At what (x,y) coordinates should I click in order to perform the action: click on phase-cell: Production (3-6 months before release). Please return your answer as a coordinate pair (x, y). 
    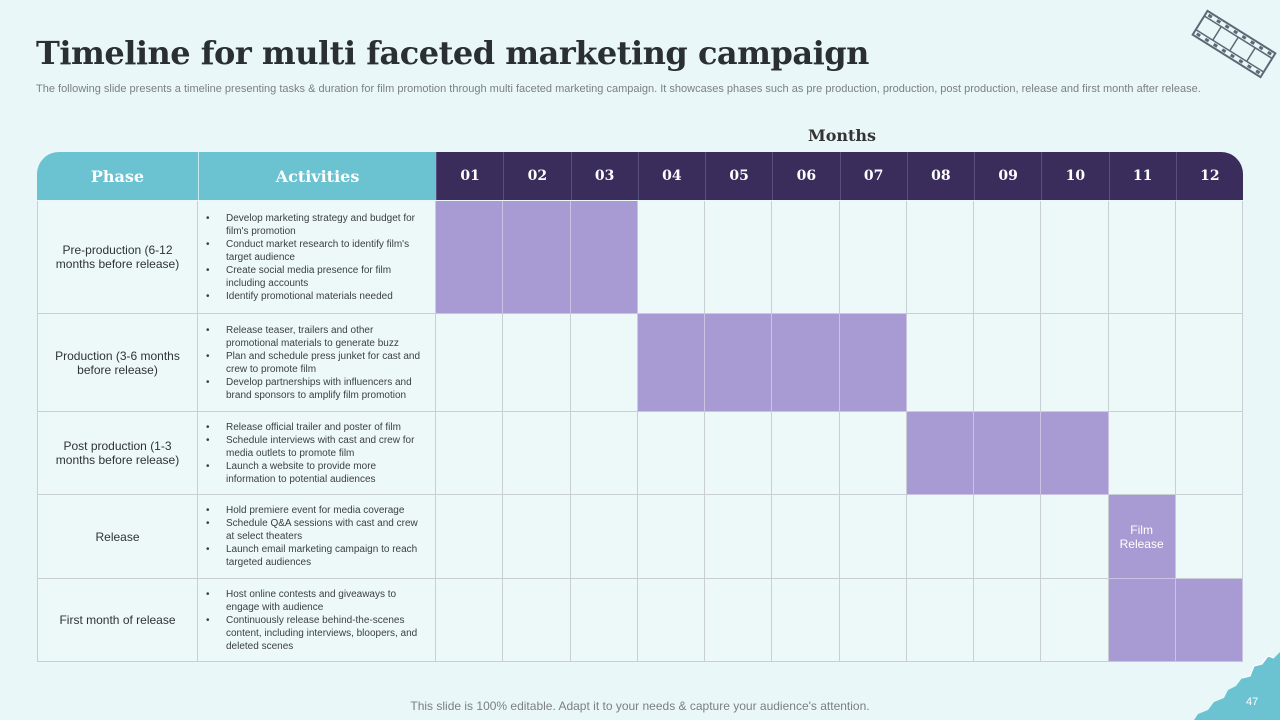
    Looking at the image, I should click on (117, 363).